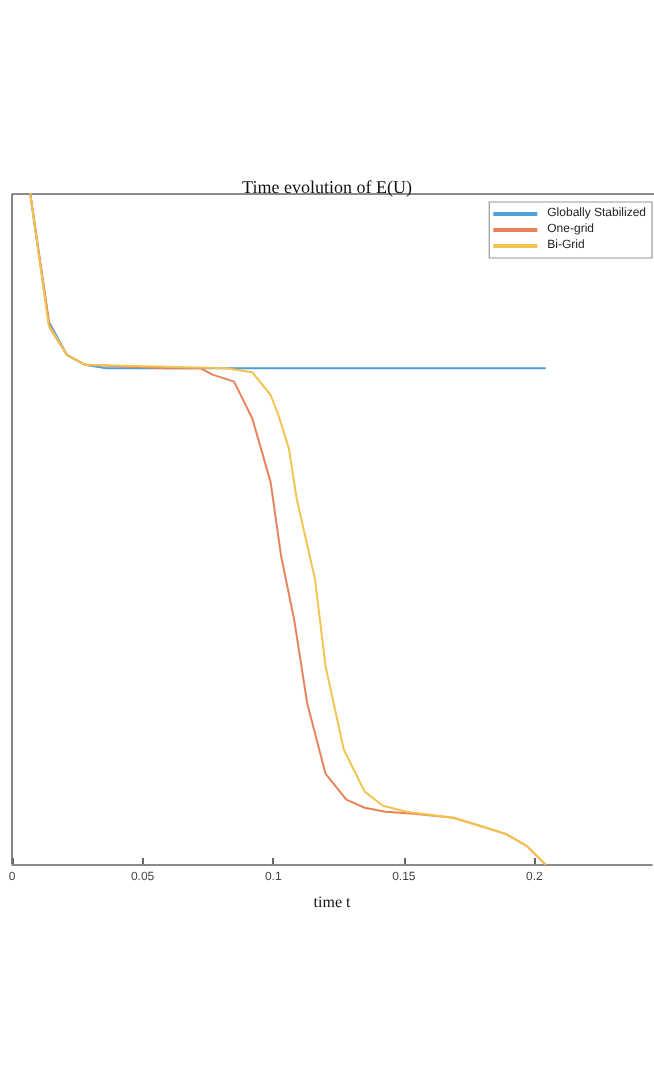  I want to click on x-axis-title: time t, so click(332, 901).